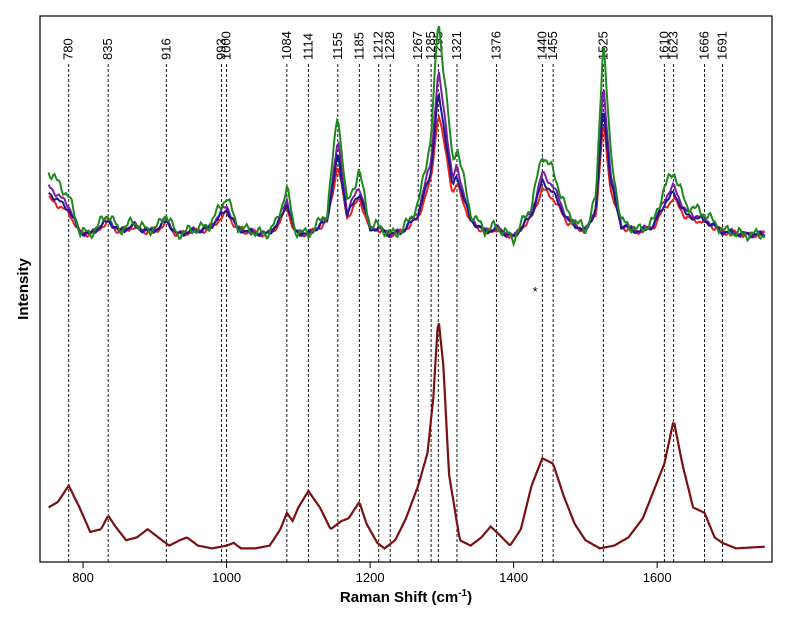 This screenshot has height=624, width=787. What do you see at coordinates (370, 577) in the screenshot?
I see `x-tick-label: 1200` at bounding box center [370, 577].